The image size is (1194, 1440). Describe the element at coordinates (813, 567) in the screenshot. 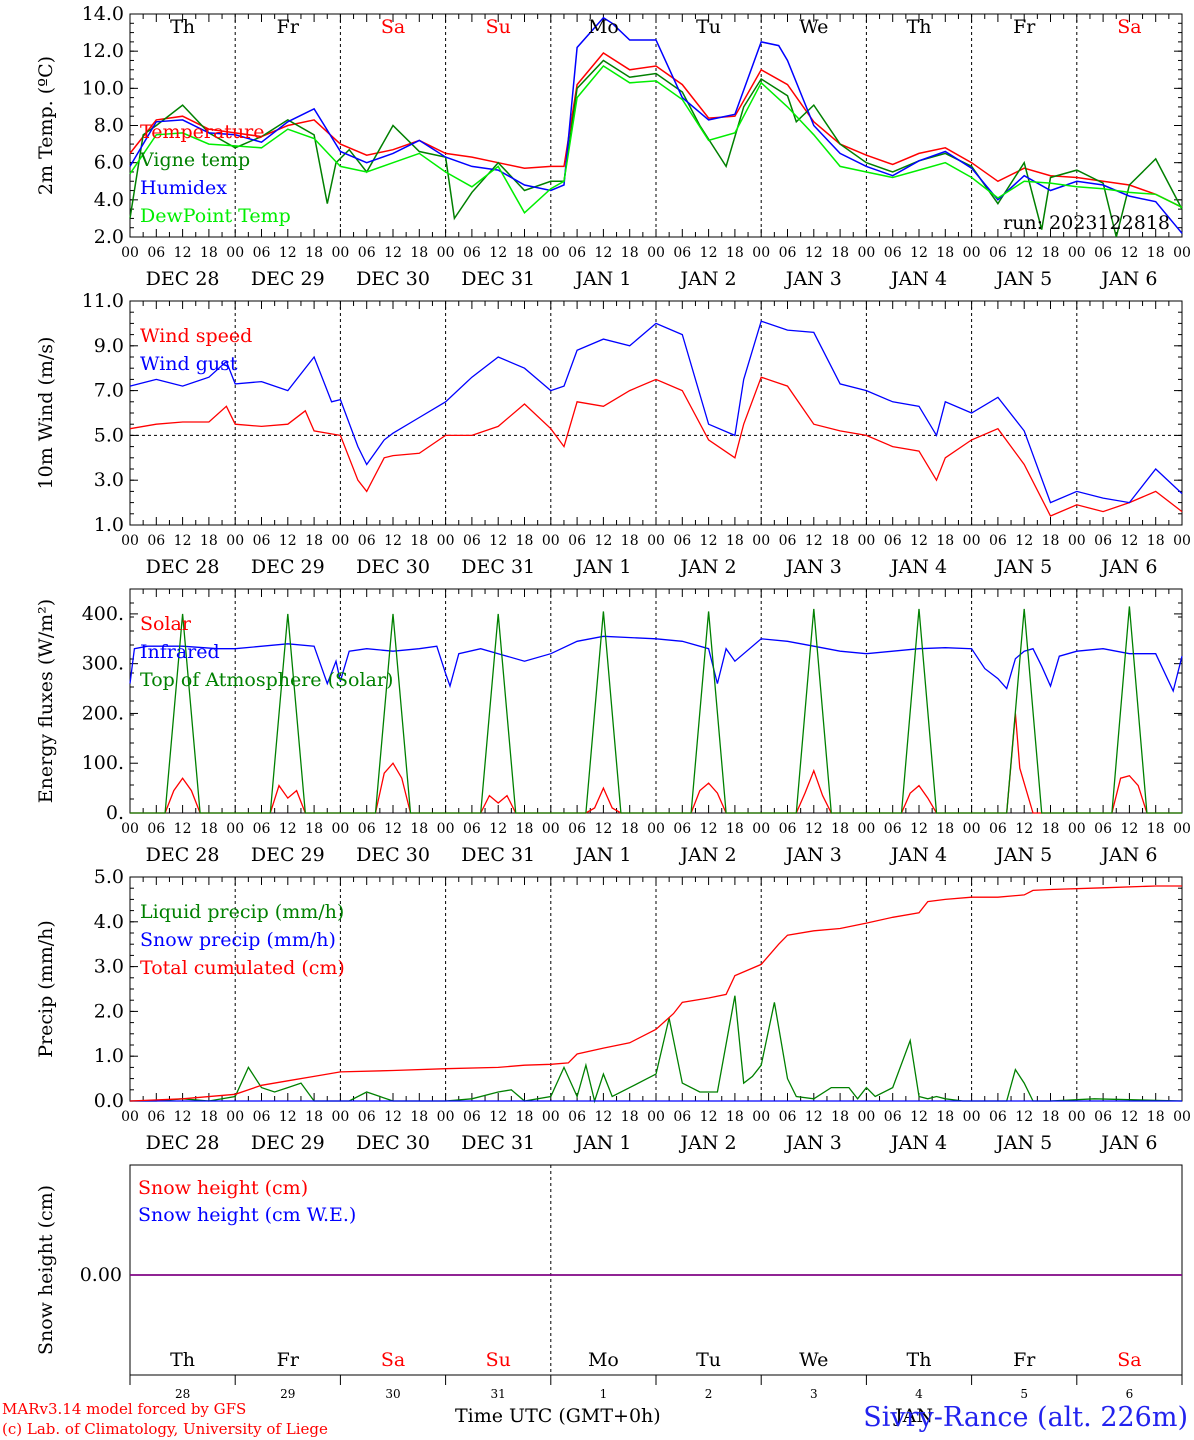

I see `date-label: JAN 3` at that location.